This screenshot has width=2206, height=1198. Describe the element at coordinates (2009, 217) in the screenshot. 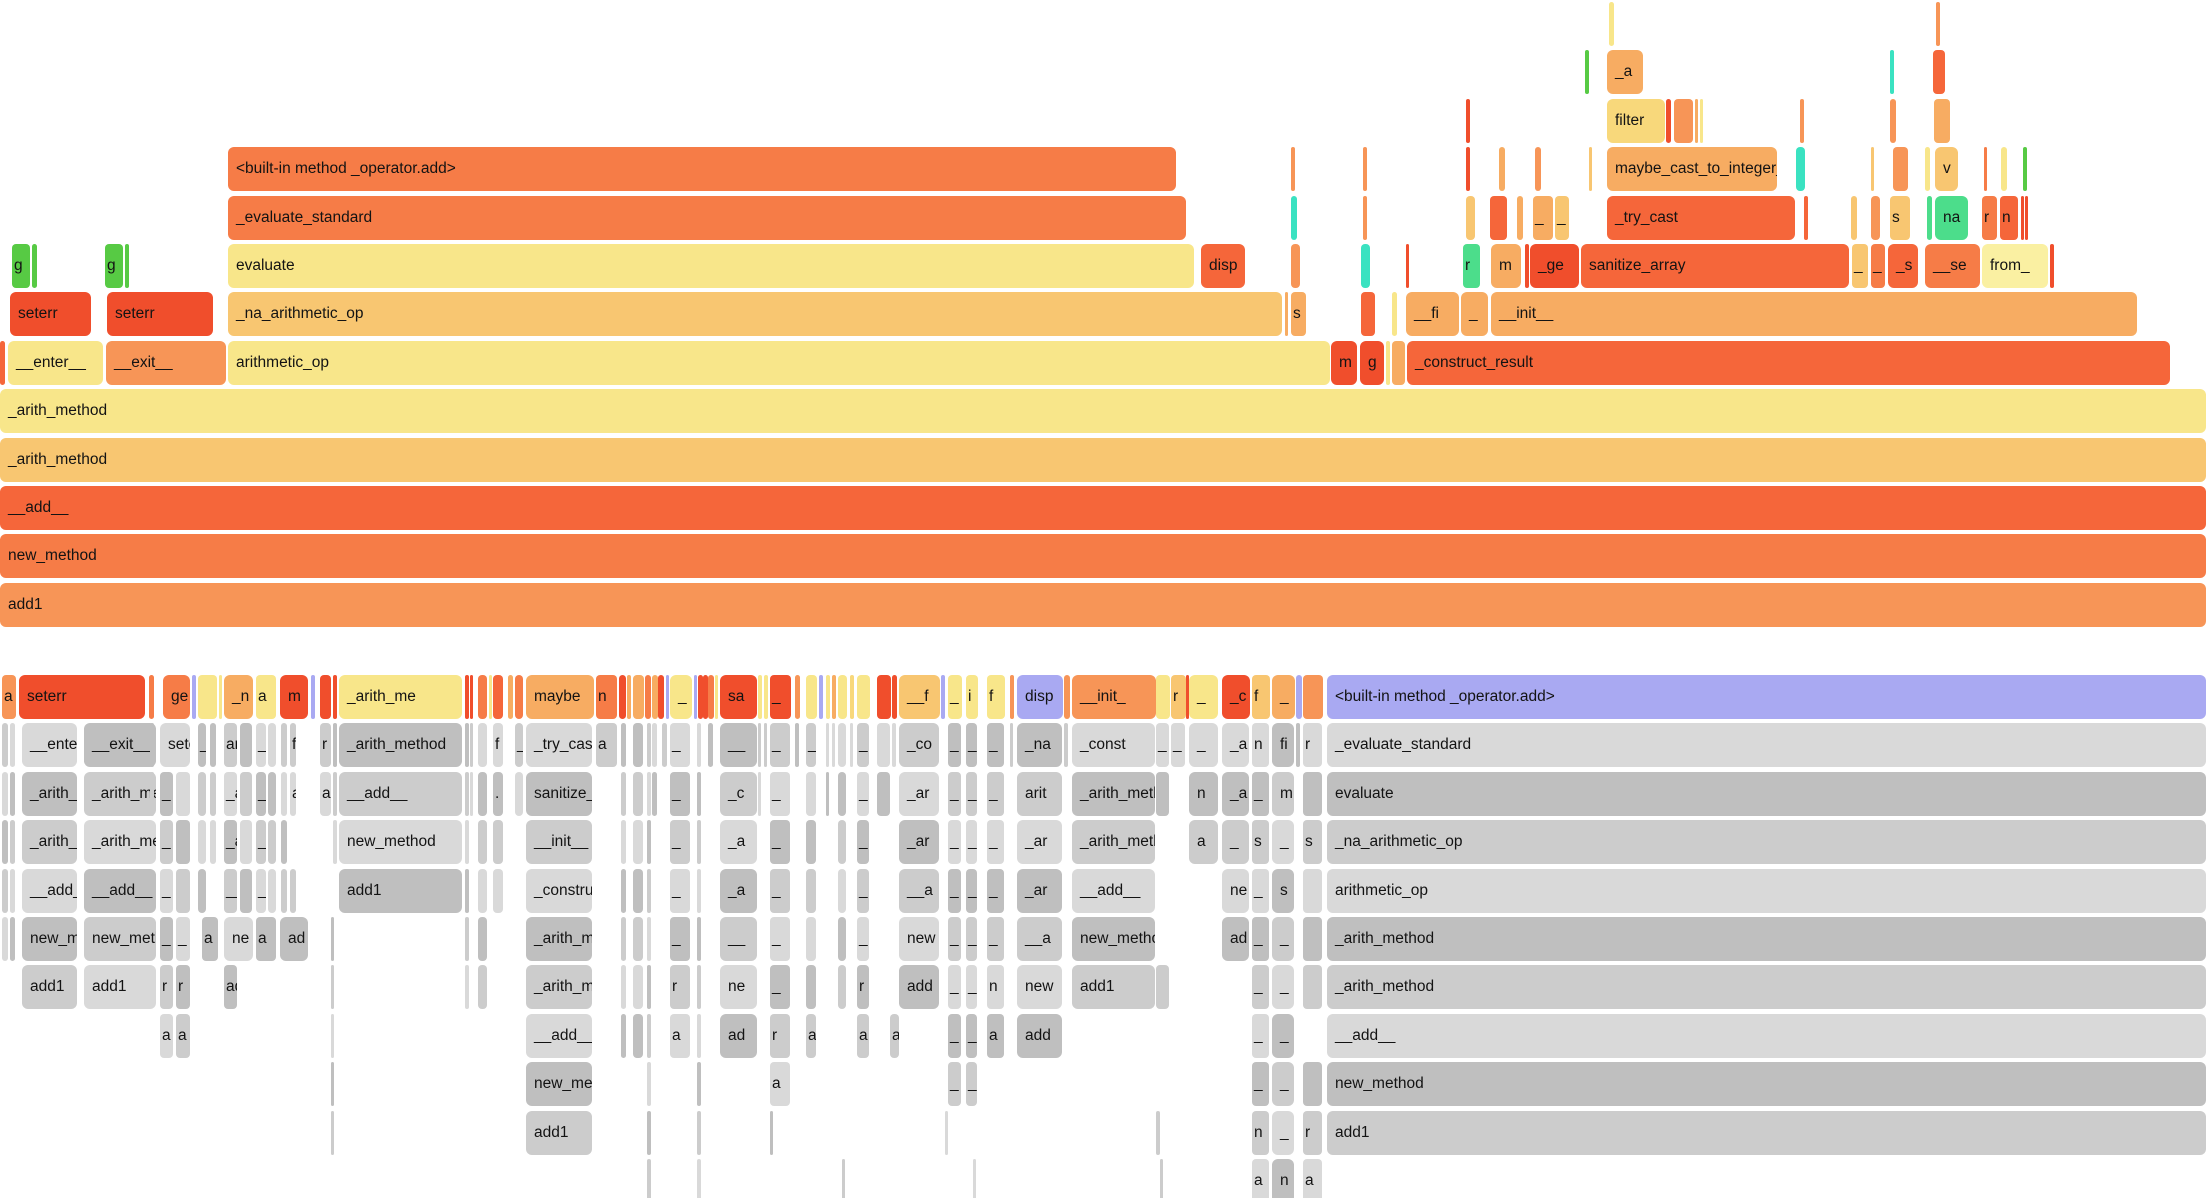

I see `frame-bar: n` at that location.